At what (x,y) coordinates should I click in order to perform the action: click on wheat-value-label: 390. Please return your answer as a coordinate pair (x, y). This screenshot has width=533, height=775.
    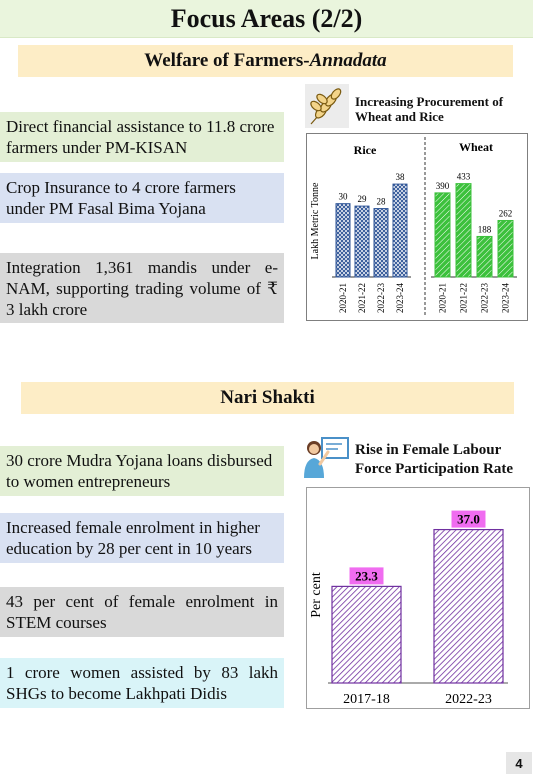
    Looking at the image, I should click on (443, 186).